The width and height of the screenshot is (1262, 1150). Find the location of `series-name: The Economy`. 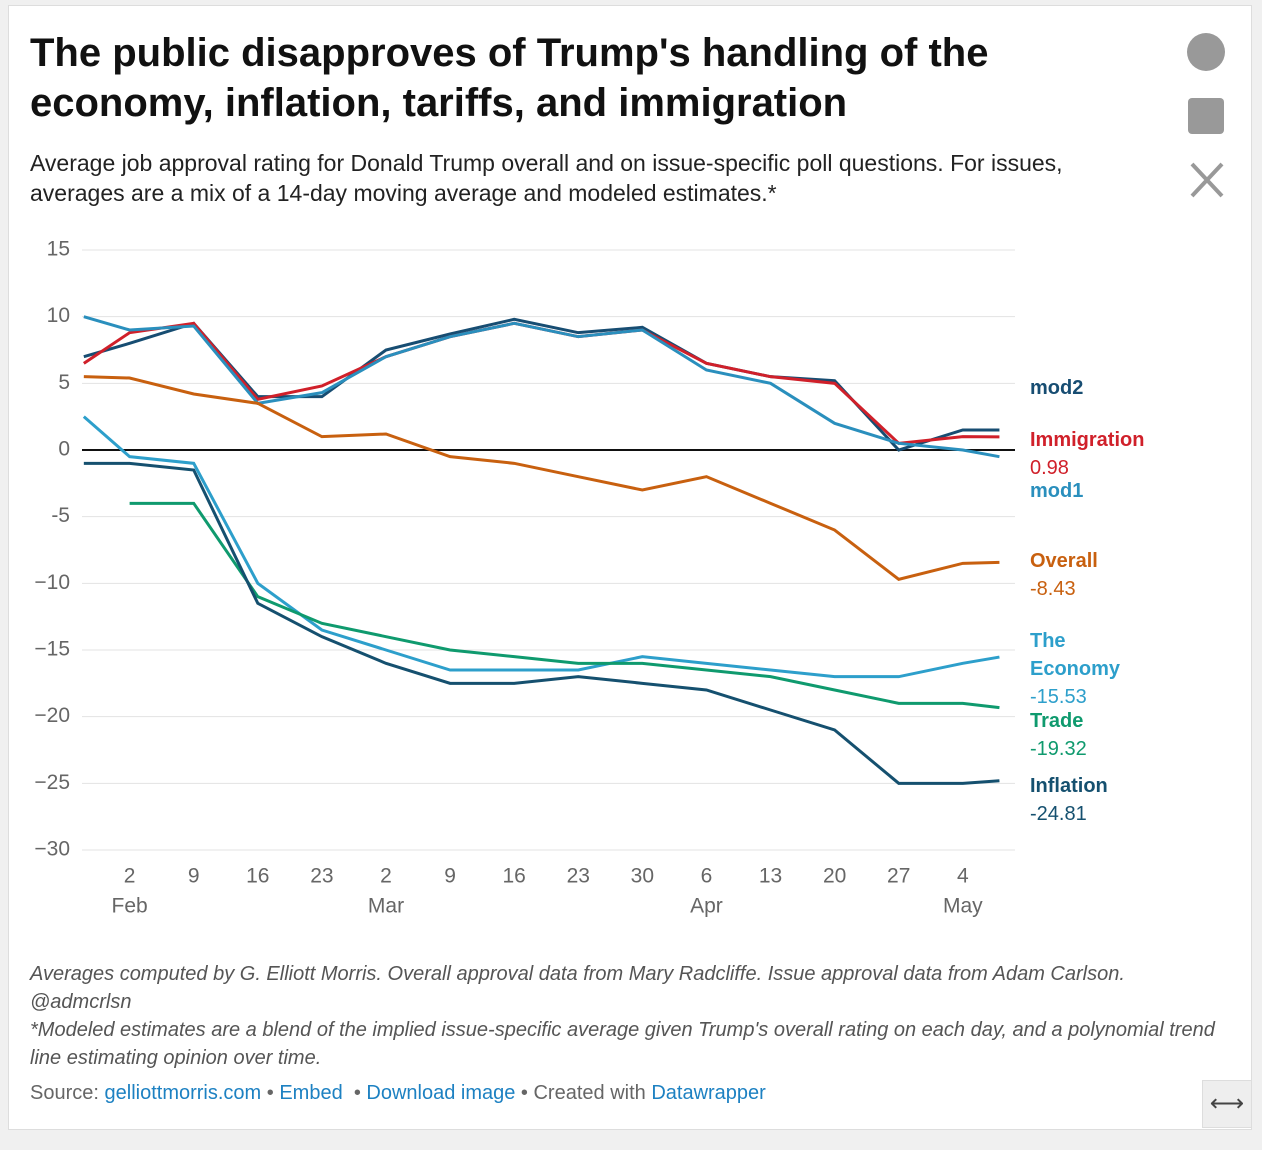

series-name: The Economy is located at coordinates (1075, 655).